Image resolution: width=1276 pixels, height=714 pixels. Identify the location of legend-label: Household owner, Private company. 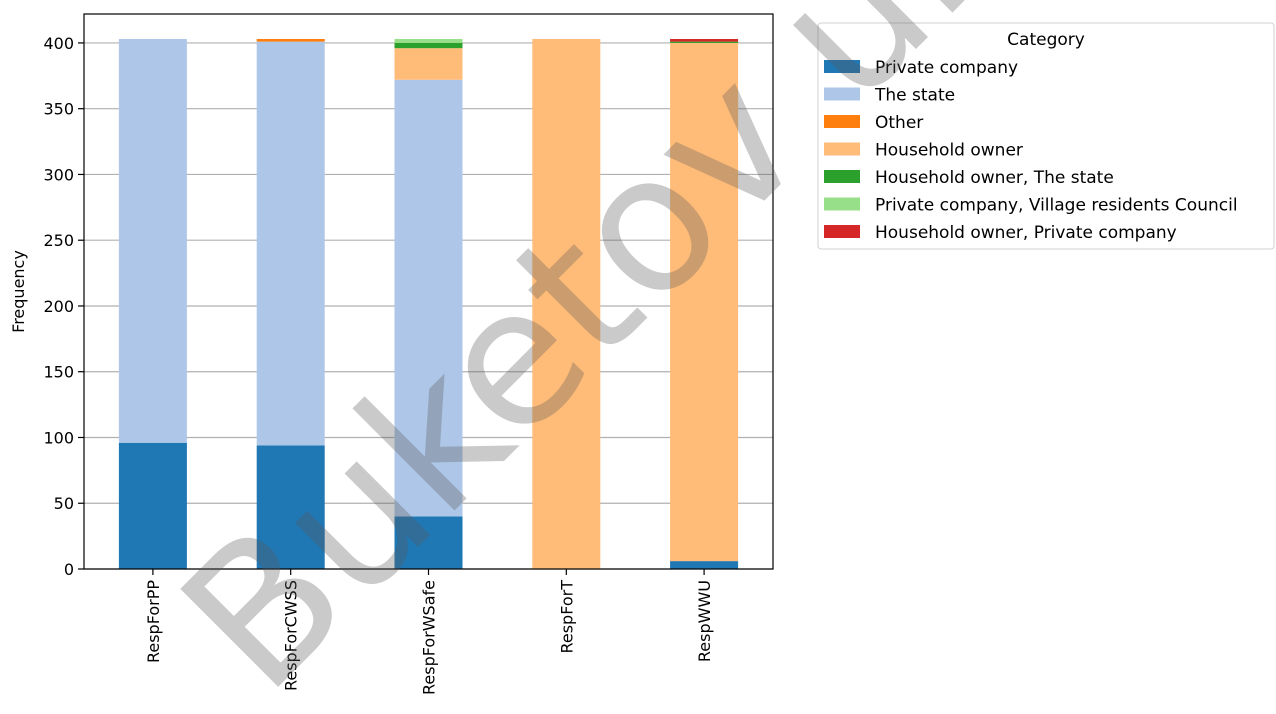
(1026, 233).